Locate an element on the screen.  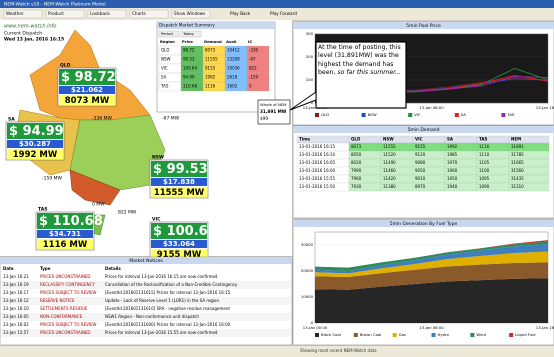
chart-titlebar is located at coordinates (423, 223).